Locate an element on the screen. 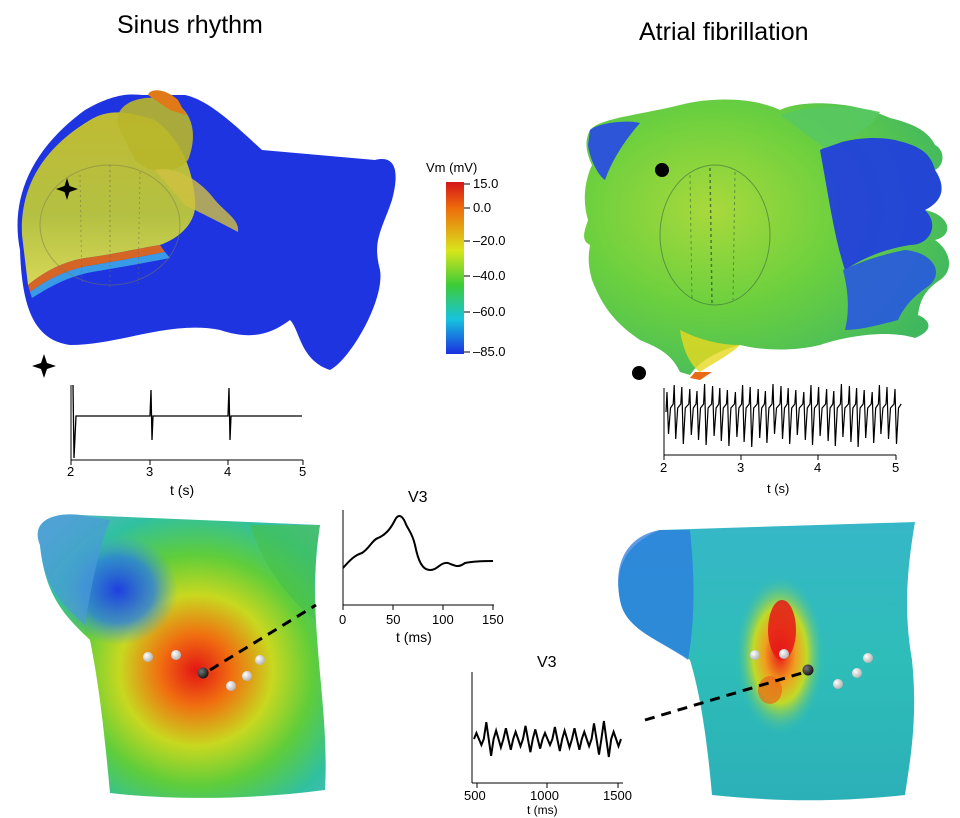  af-tick-label: 3 is located at coordinates (741, 467).